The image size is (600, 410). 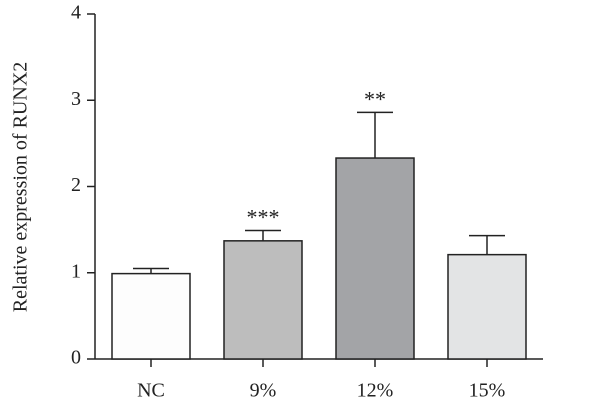 I want to click on x-tick-label: 15%, so click(x=487, y=391).